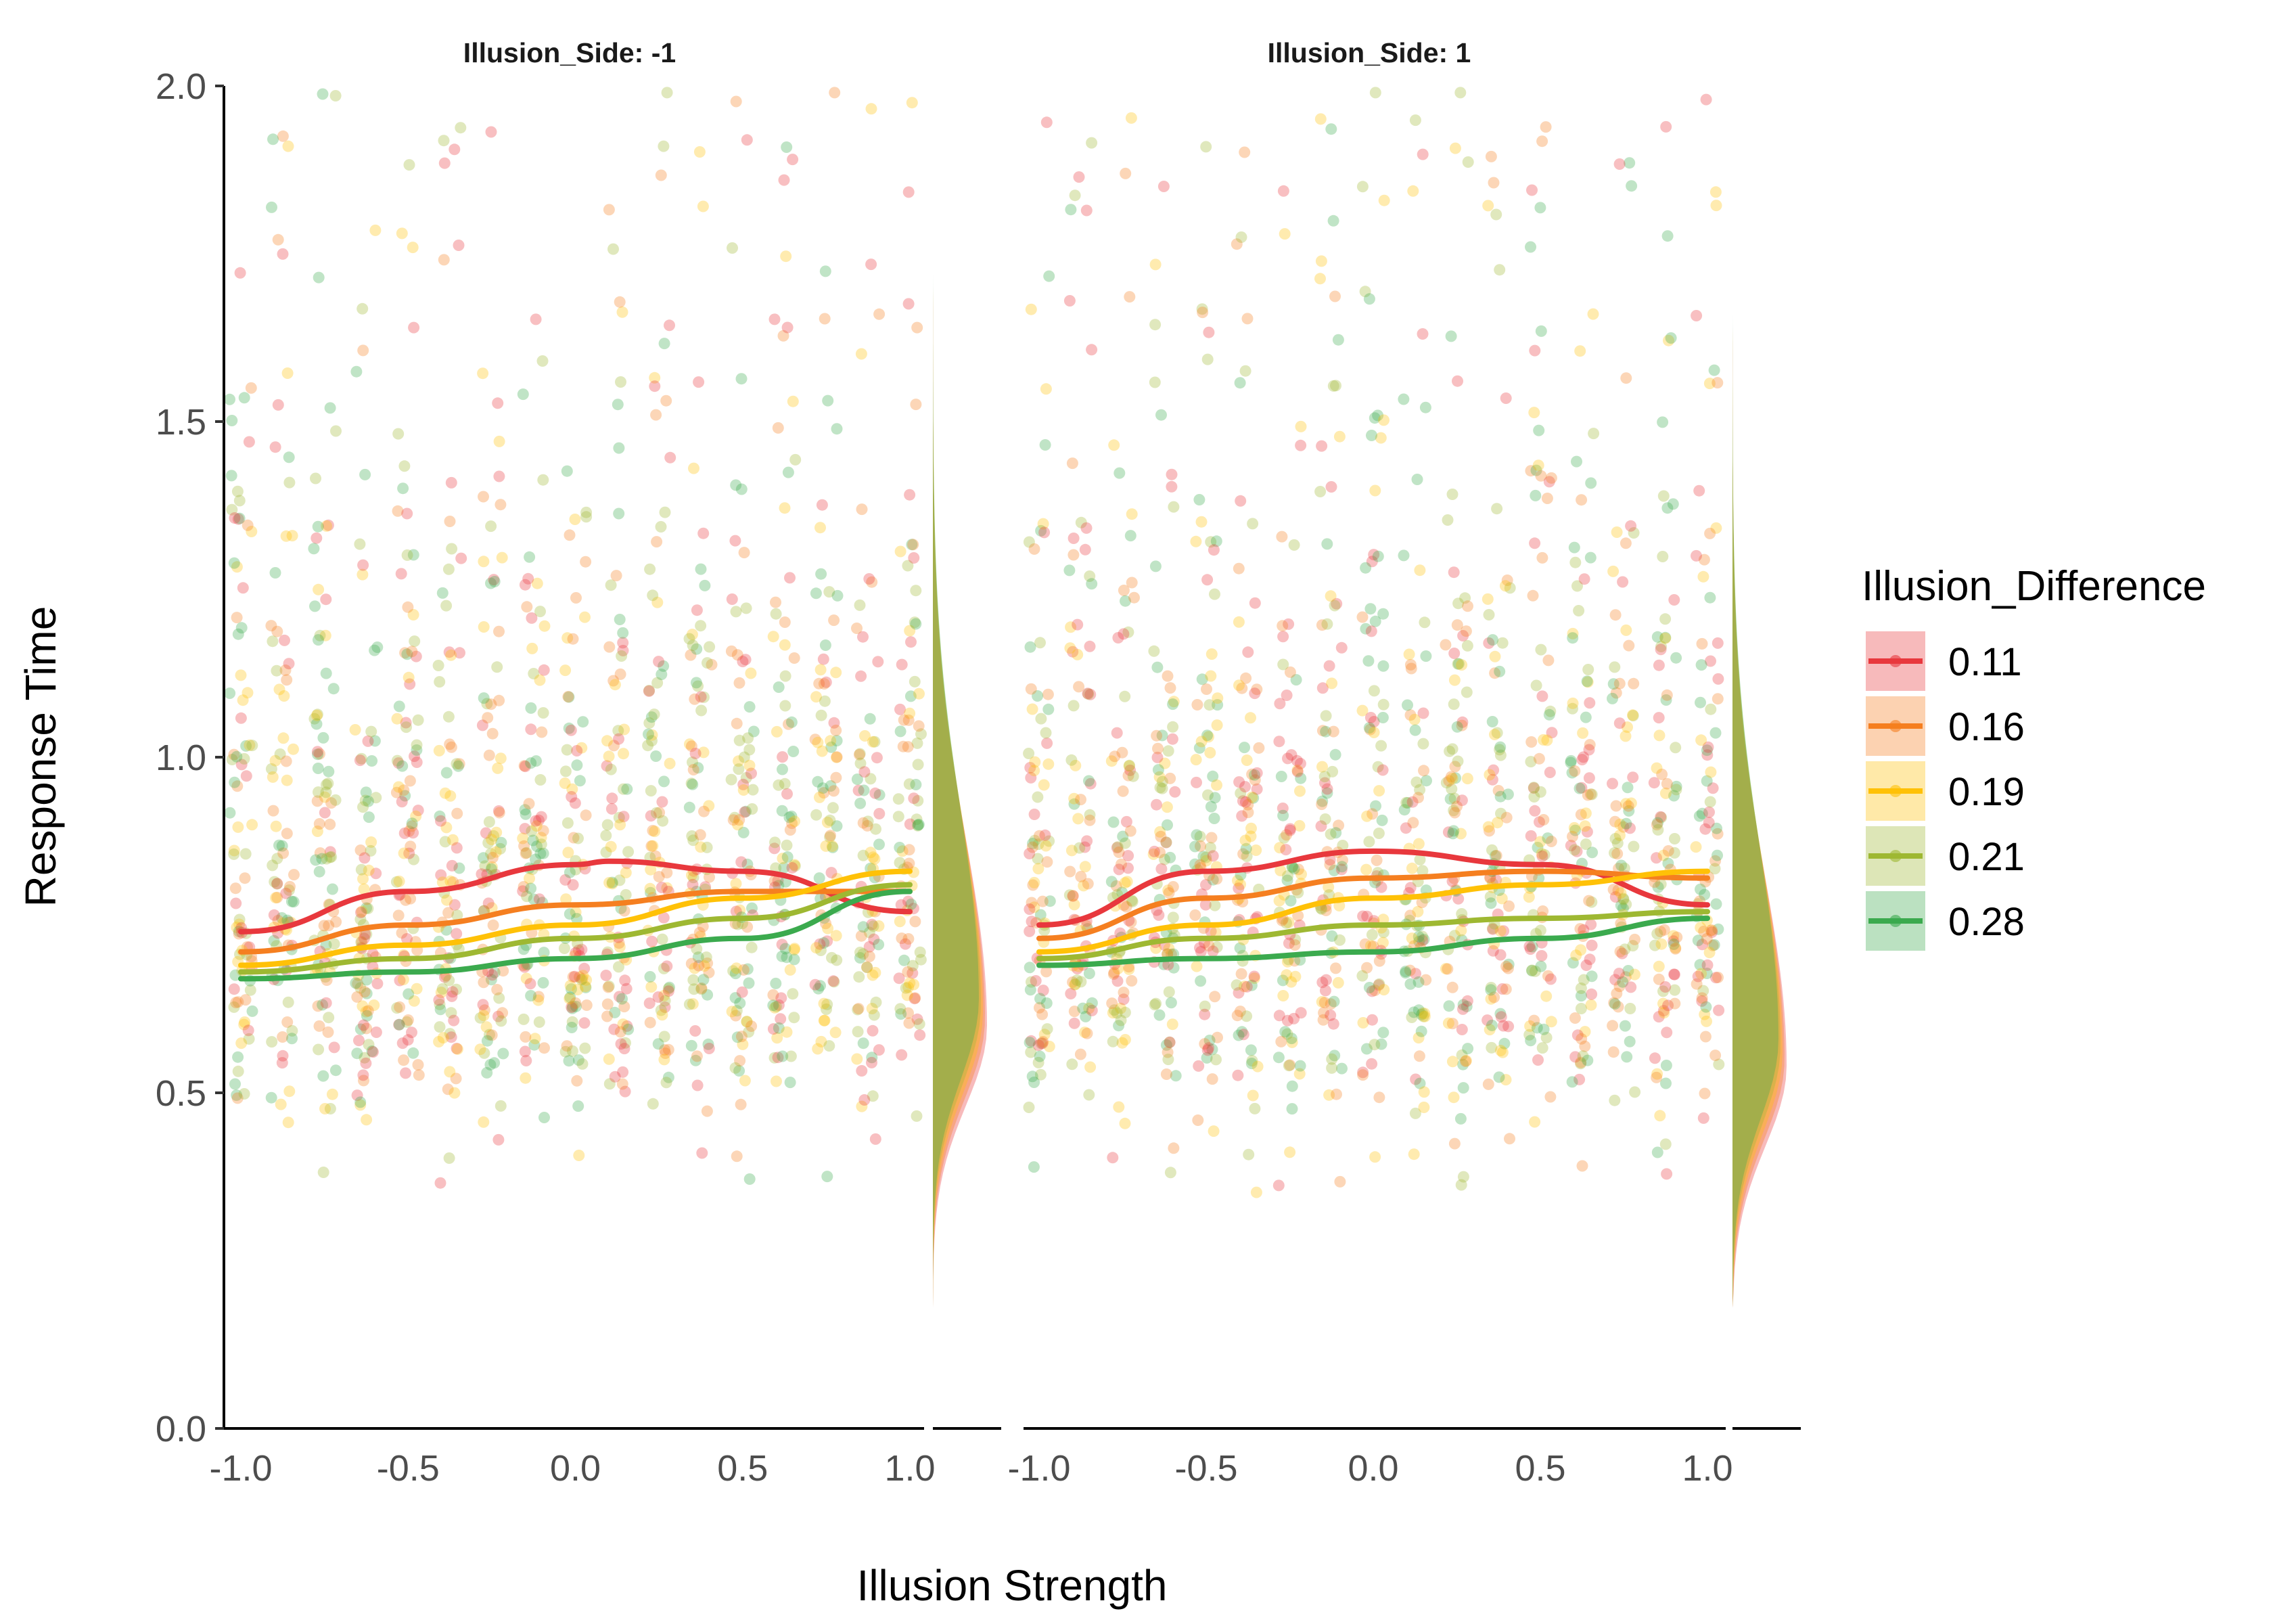 This screenshot has height=1624, width=2296. I want to click on y-tick-label: 1.0, so click(181, 758).